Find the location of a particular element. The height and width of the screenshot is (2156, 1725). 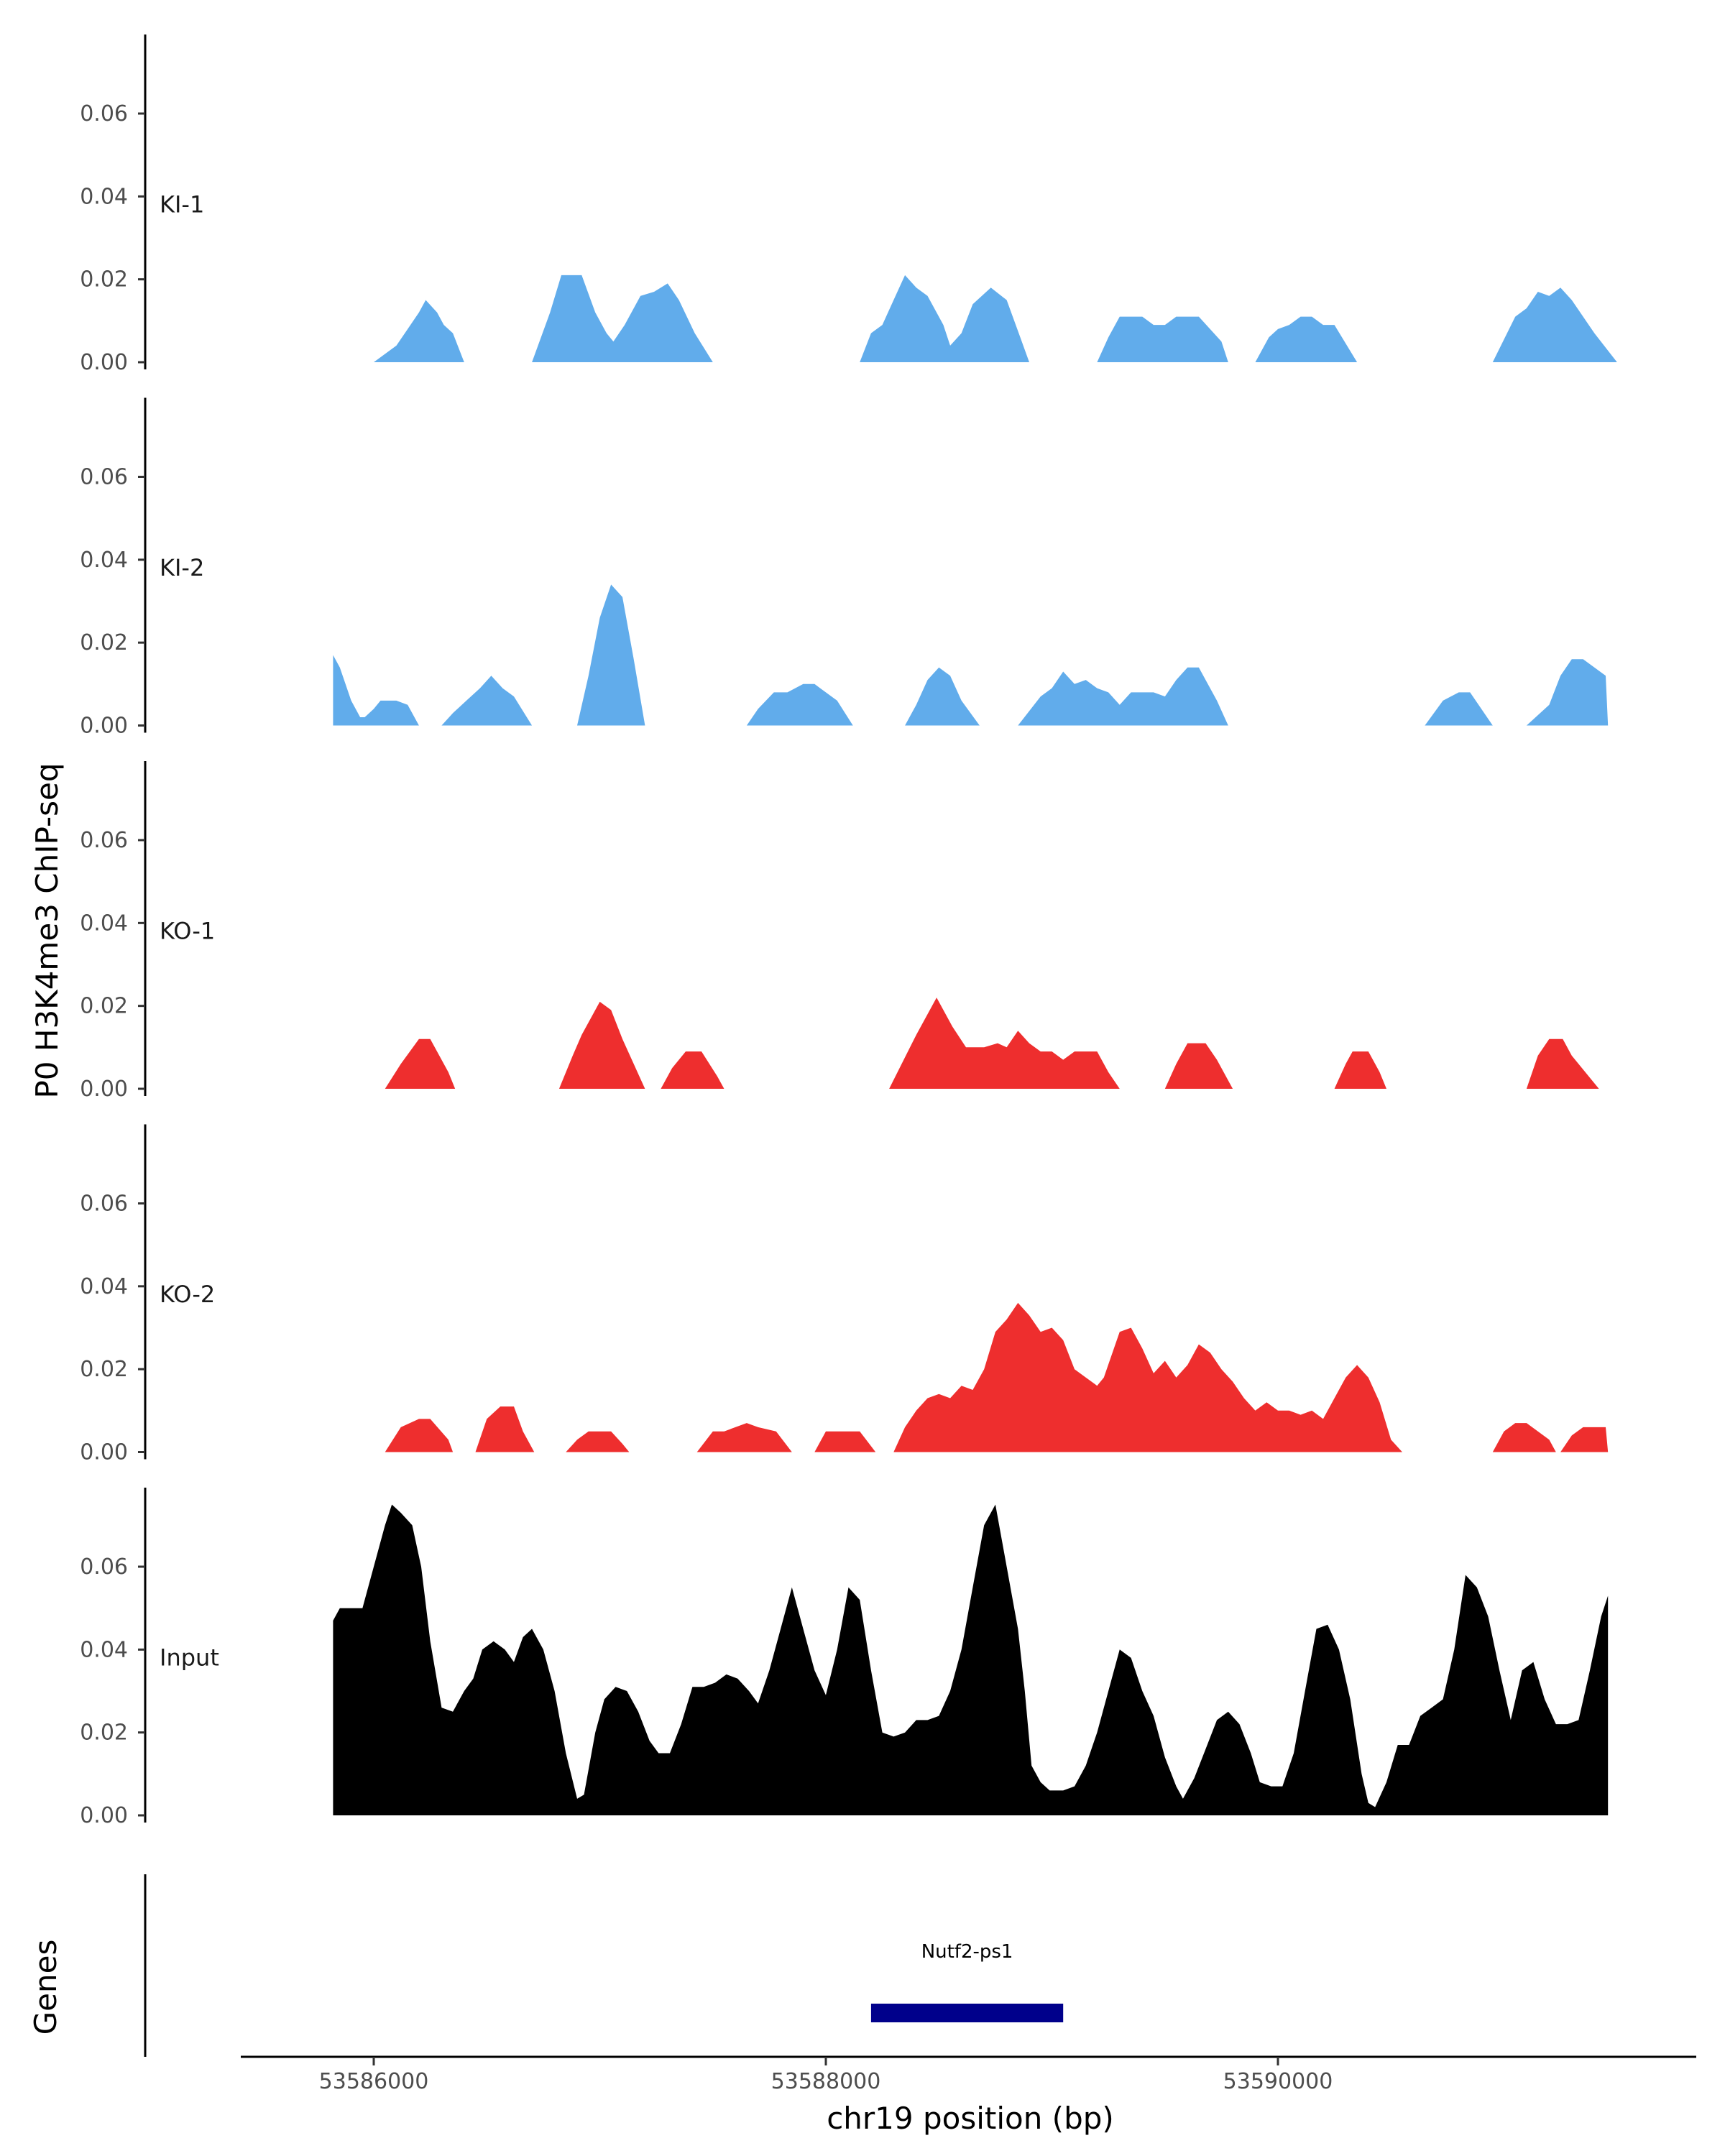

track-ki-2-signal-area is located at coordinates (971, 655).